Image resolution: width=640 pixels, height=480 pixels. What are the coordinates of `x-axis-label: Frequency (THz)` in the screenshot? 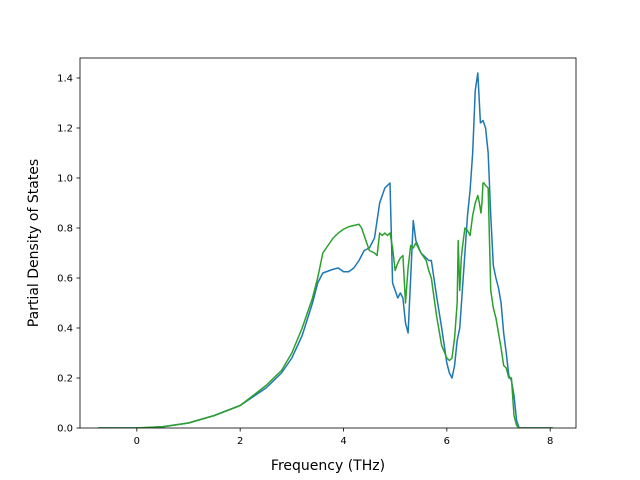 It's located at (328, 466).